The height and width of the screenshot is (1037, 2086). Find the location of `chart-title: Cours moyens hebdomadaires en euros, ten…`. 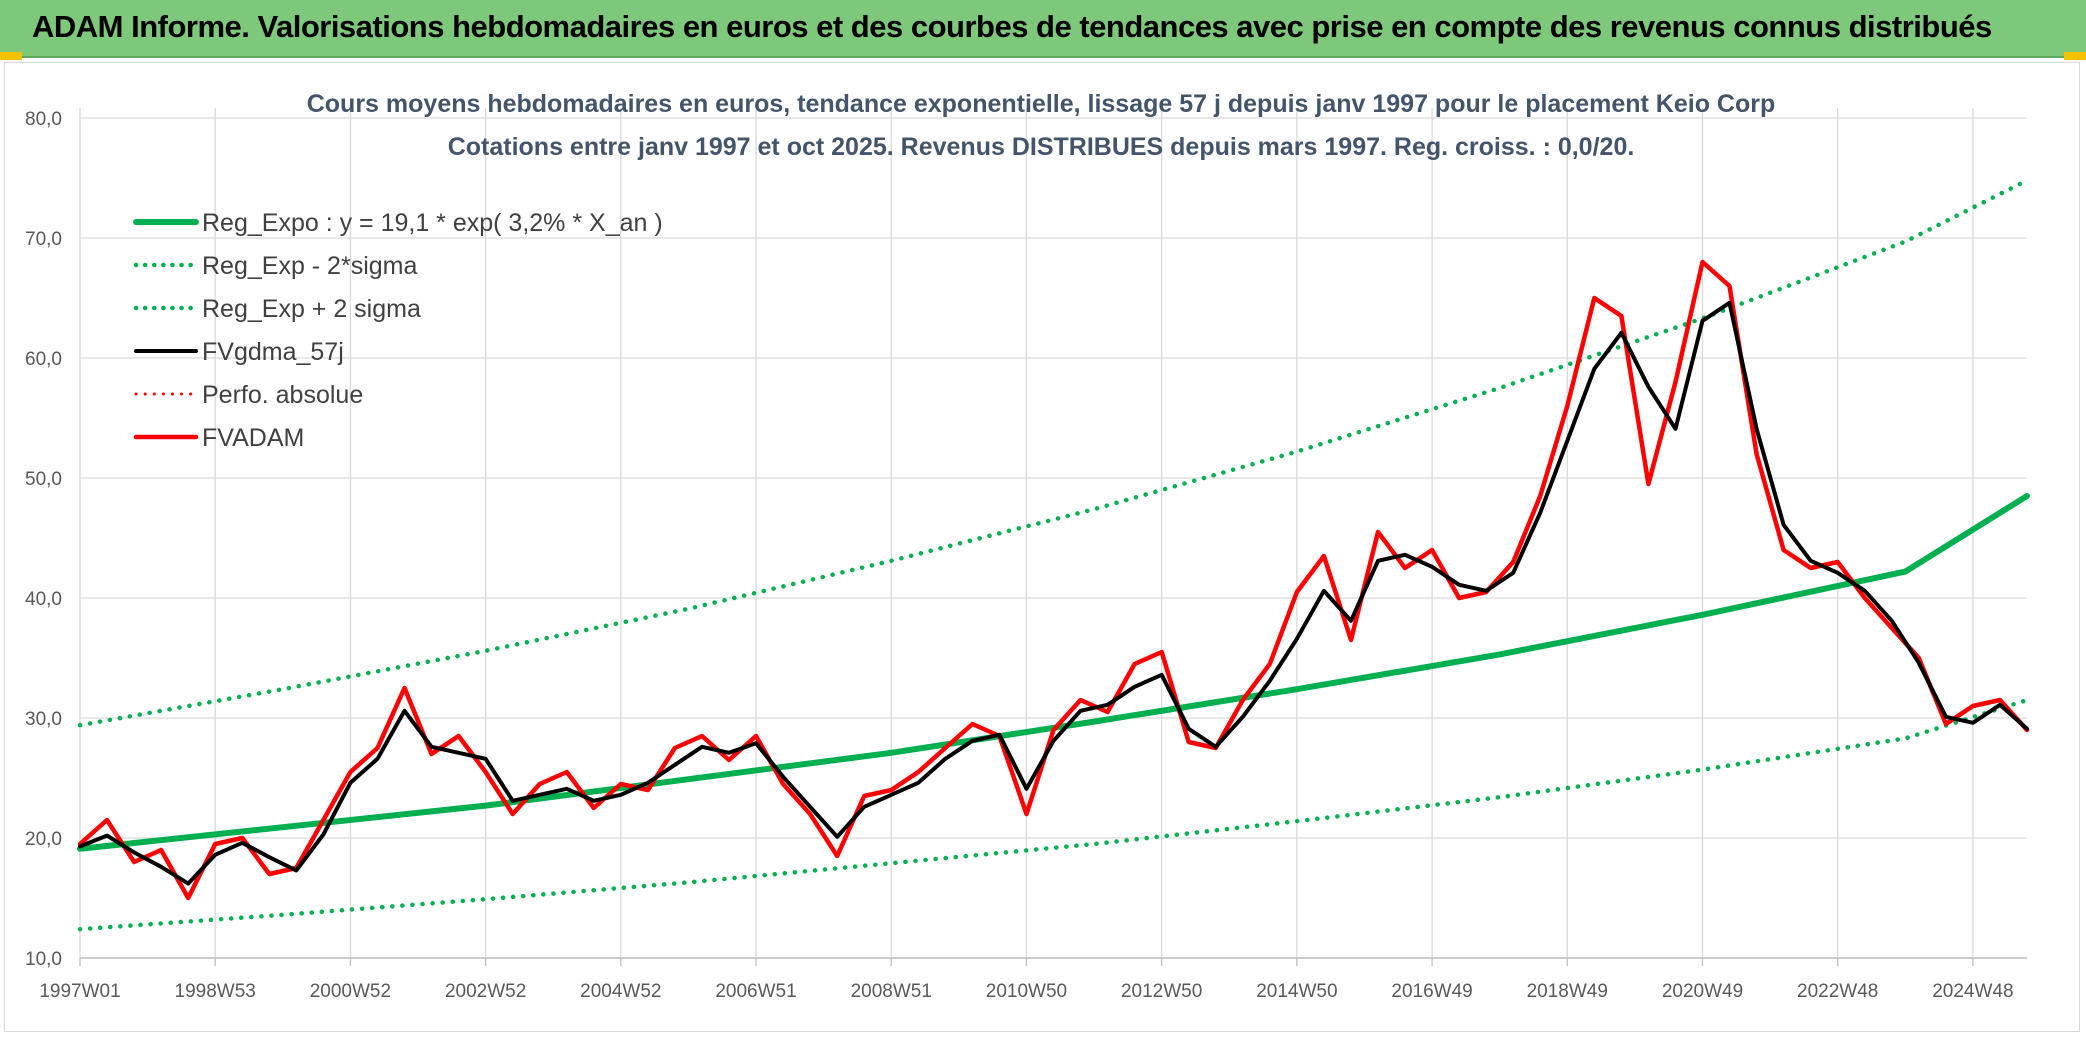

chart-title: Cours moyens hebdomadaires en euros, ten… is located at coordinates (1041, 104).